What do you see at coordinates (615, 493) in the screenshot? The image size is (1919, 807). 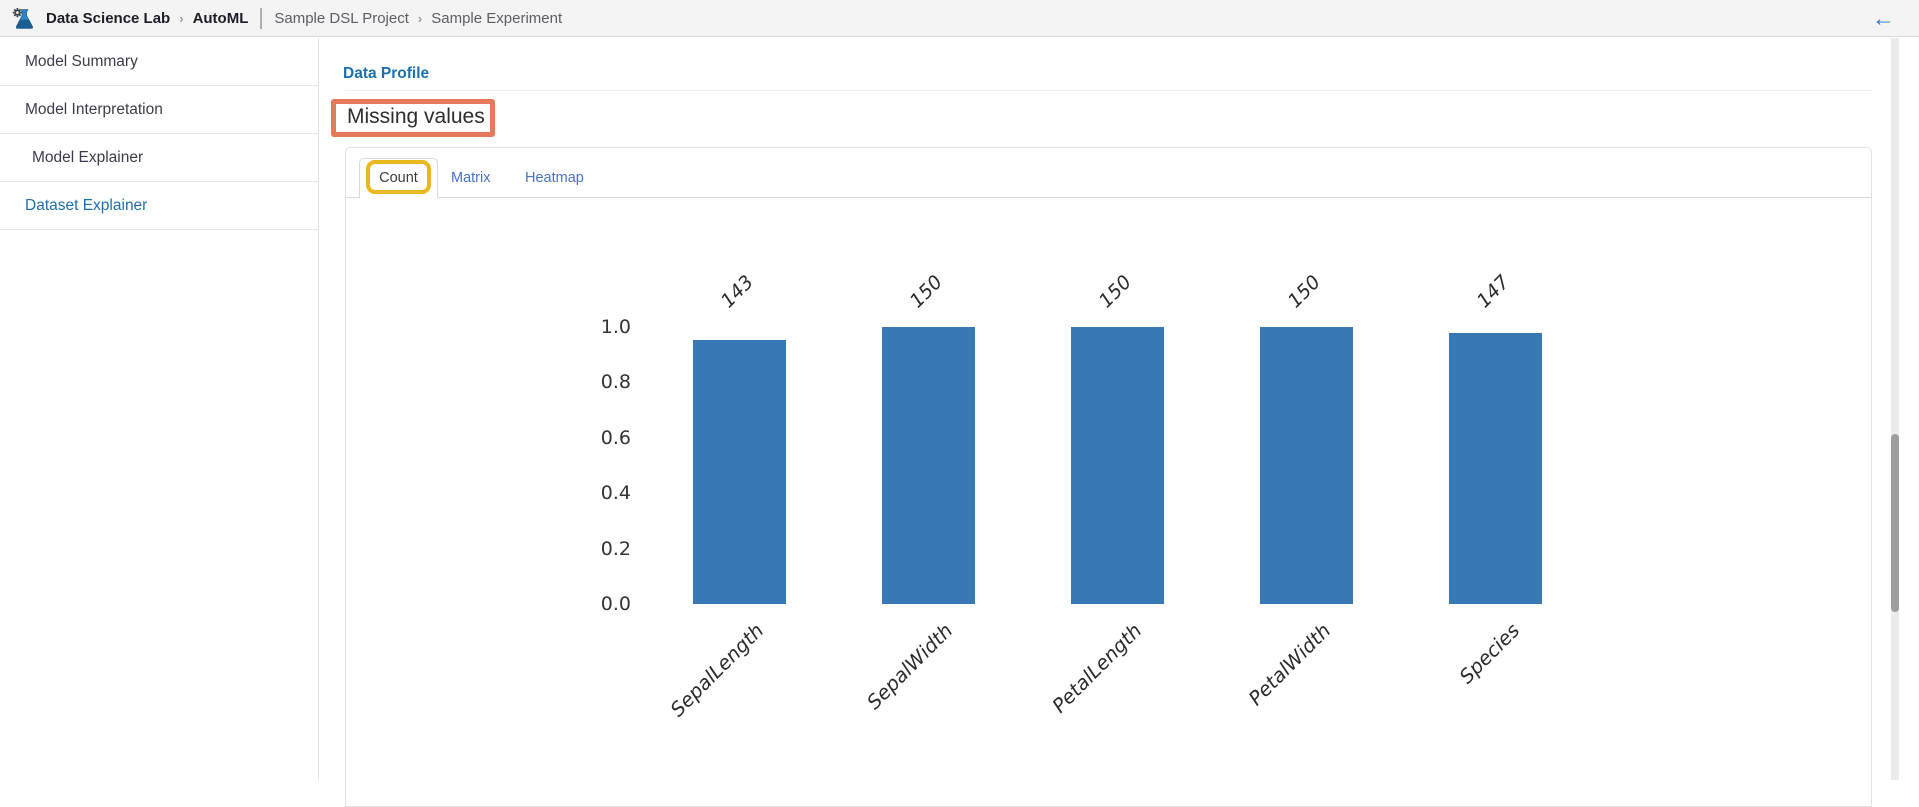 I see `y-axis-tick-label: 0.4` at bounding box center [615, 493].